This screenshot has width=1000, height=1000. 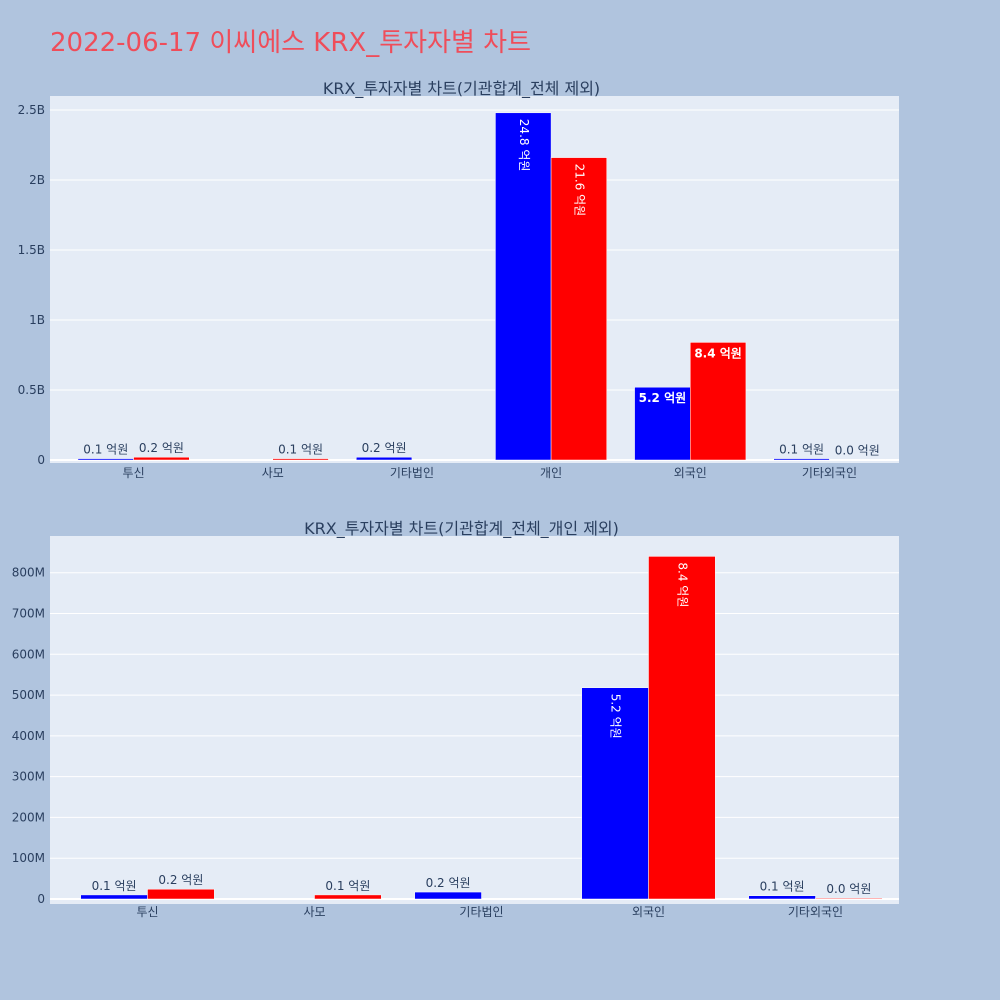 What do you see at coordinates (28, 573) in the screenshot?
I see `y-tick-label: 800M` at bounding box center [28, 573].